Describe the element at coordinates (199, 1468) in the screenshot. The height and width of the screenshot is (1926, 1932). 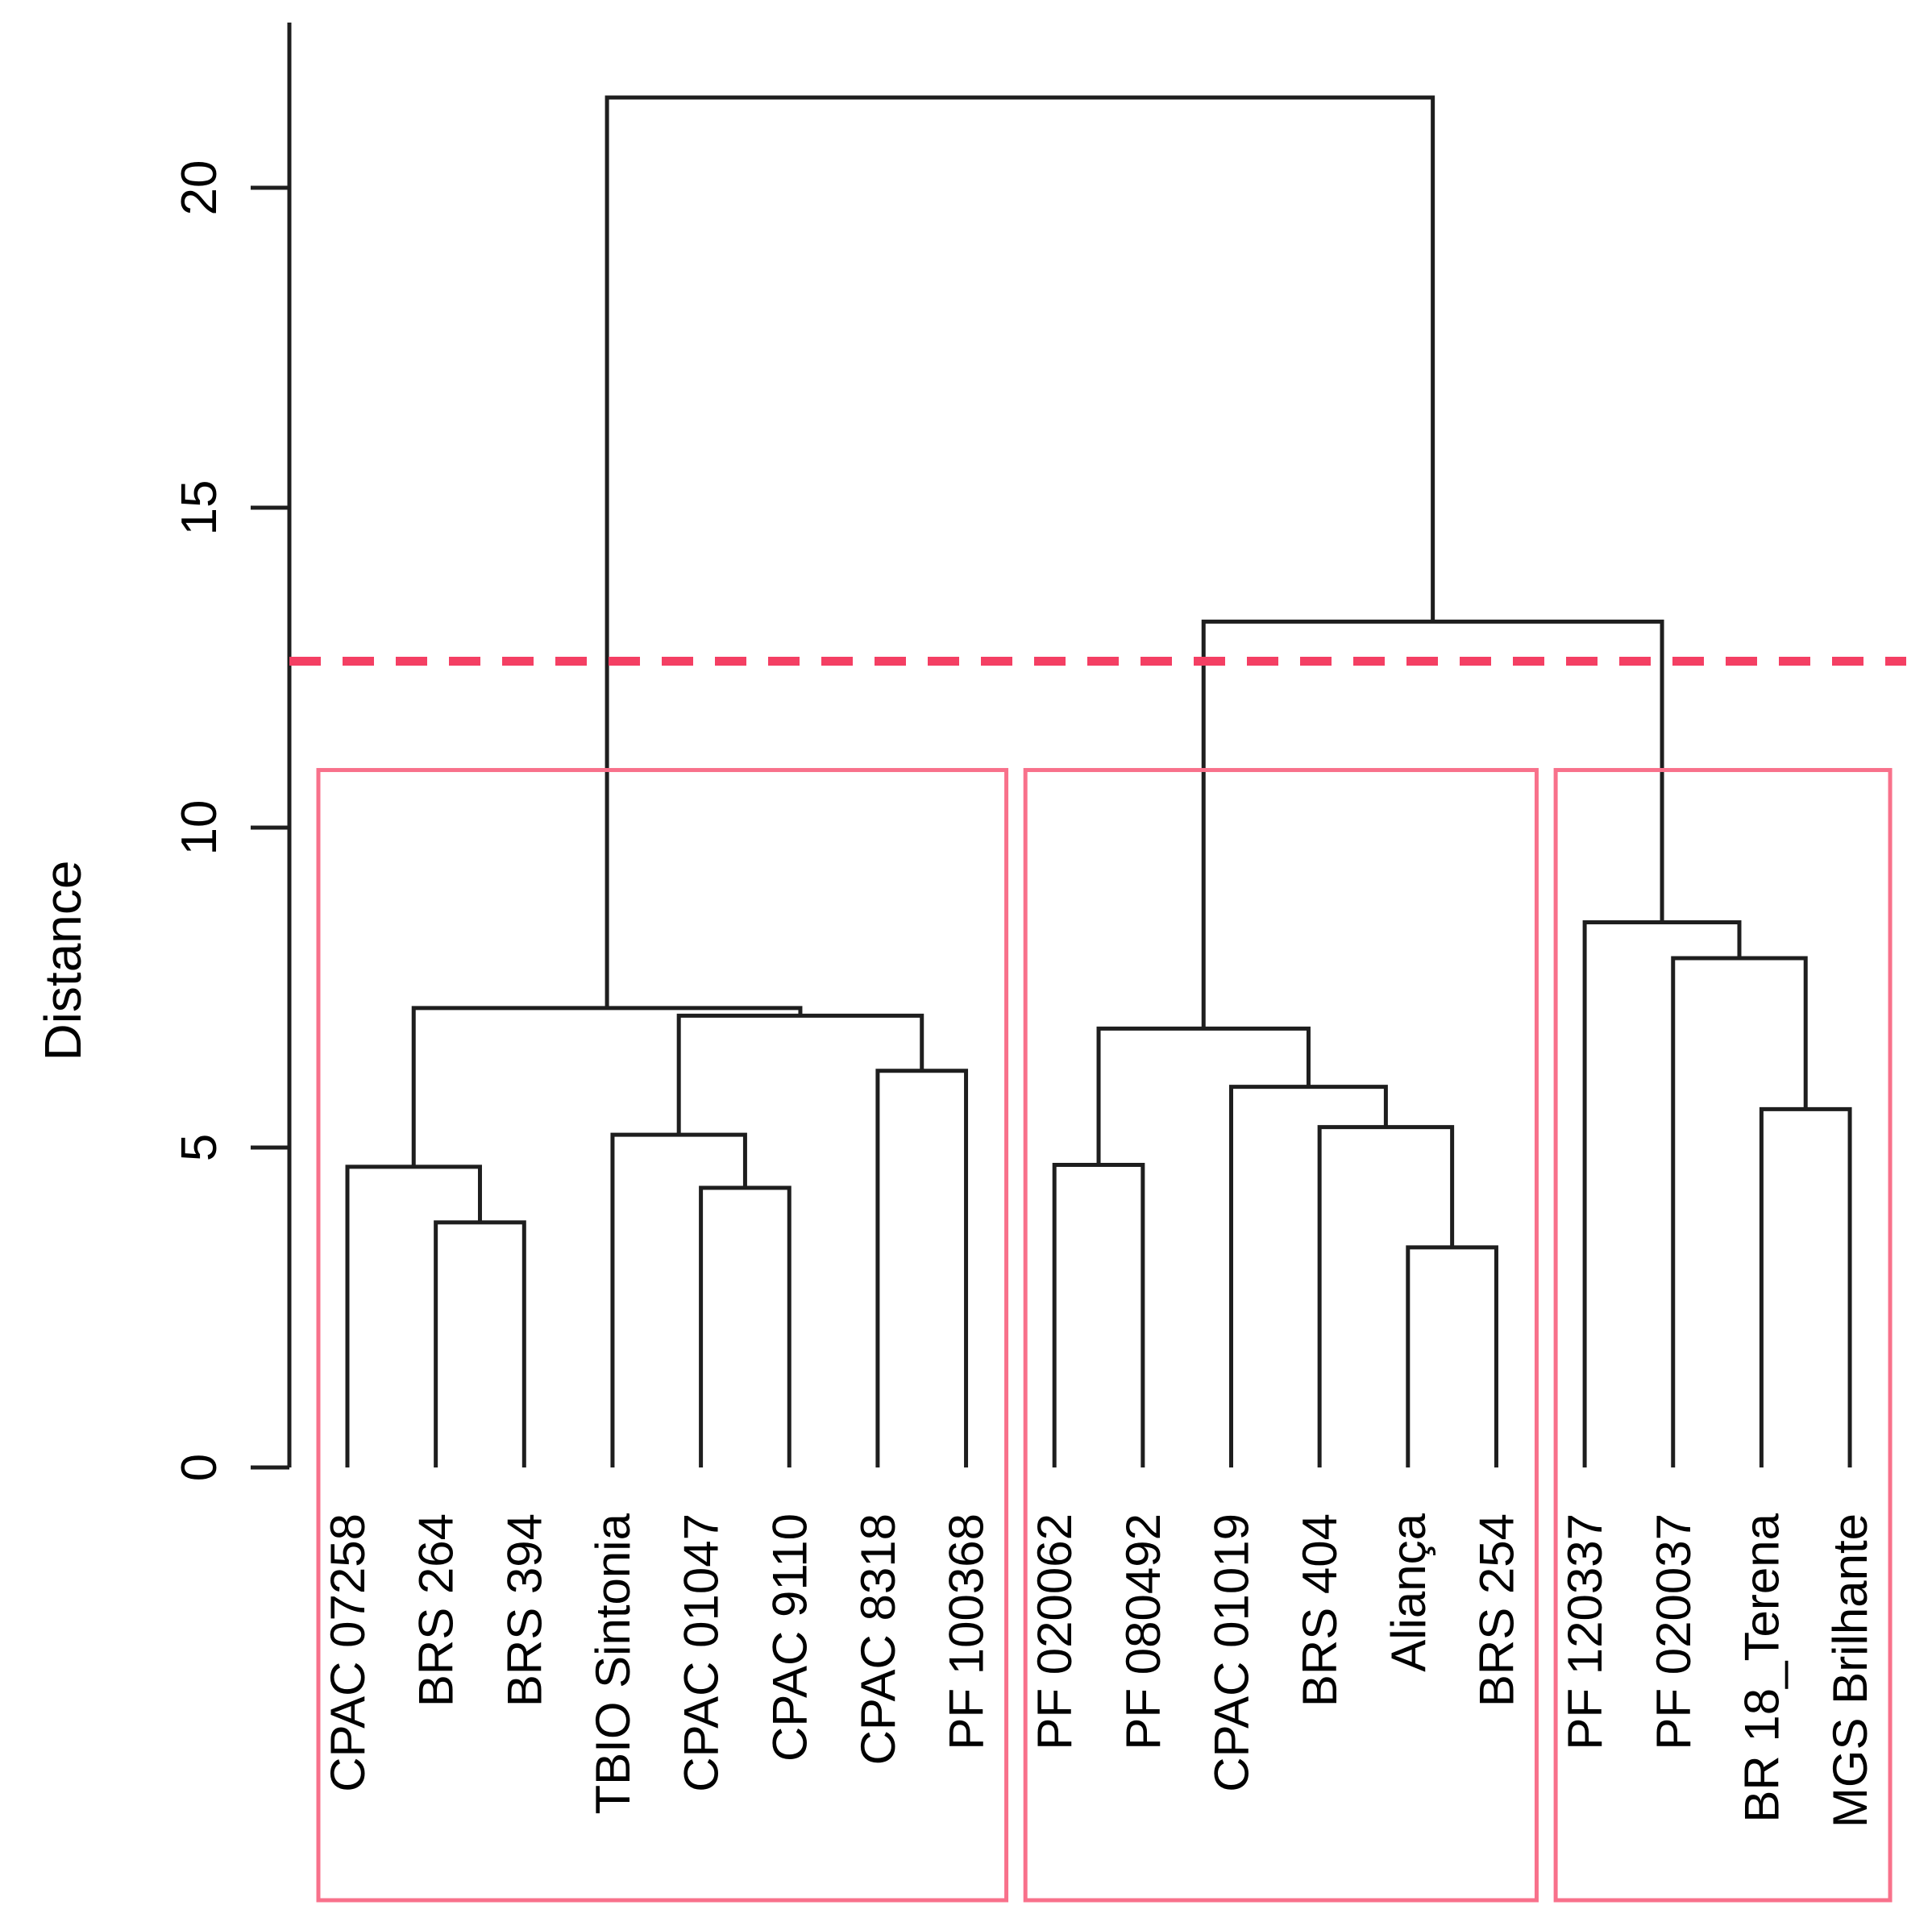
I see `y-tick-label: 0` at that location.